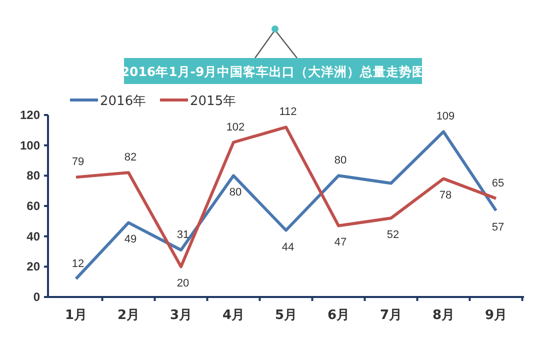 This screenshot has width=550, height=337. What do you see at coordinates (213, 101) in the screenshot?
I see `legend-label: 2015年` at bounding box center [213, 101].